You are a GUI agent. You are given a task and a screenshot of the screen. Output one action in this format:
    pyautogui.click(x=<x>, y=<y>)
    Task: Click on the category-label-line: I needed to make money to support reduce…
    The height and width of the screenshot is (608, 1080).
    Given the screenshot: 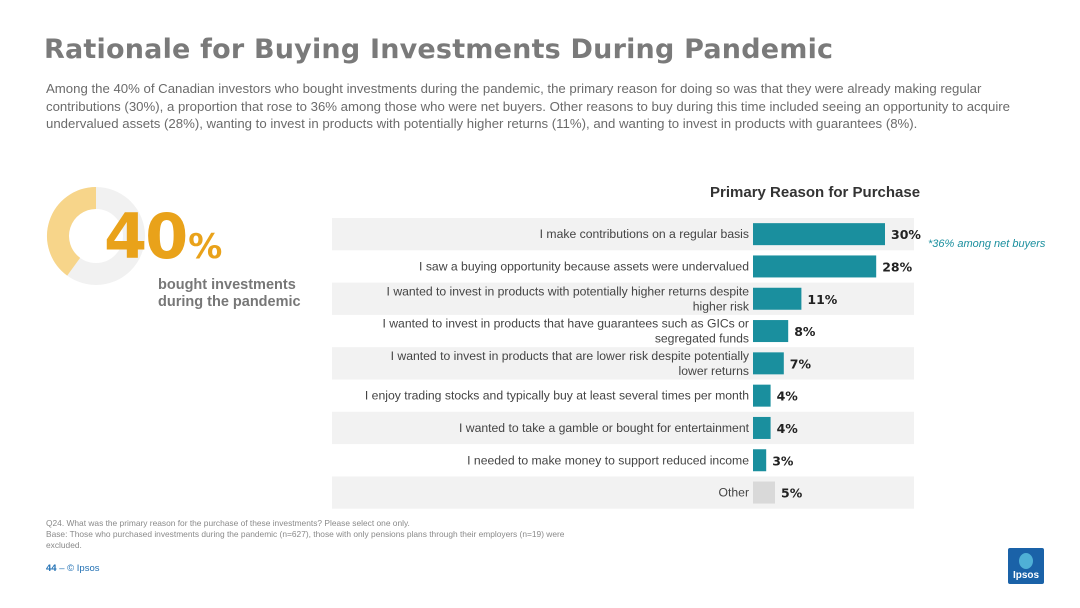 What is the action you would take?
    pyautogui.click(x=608, y=460)
    